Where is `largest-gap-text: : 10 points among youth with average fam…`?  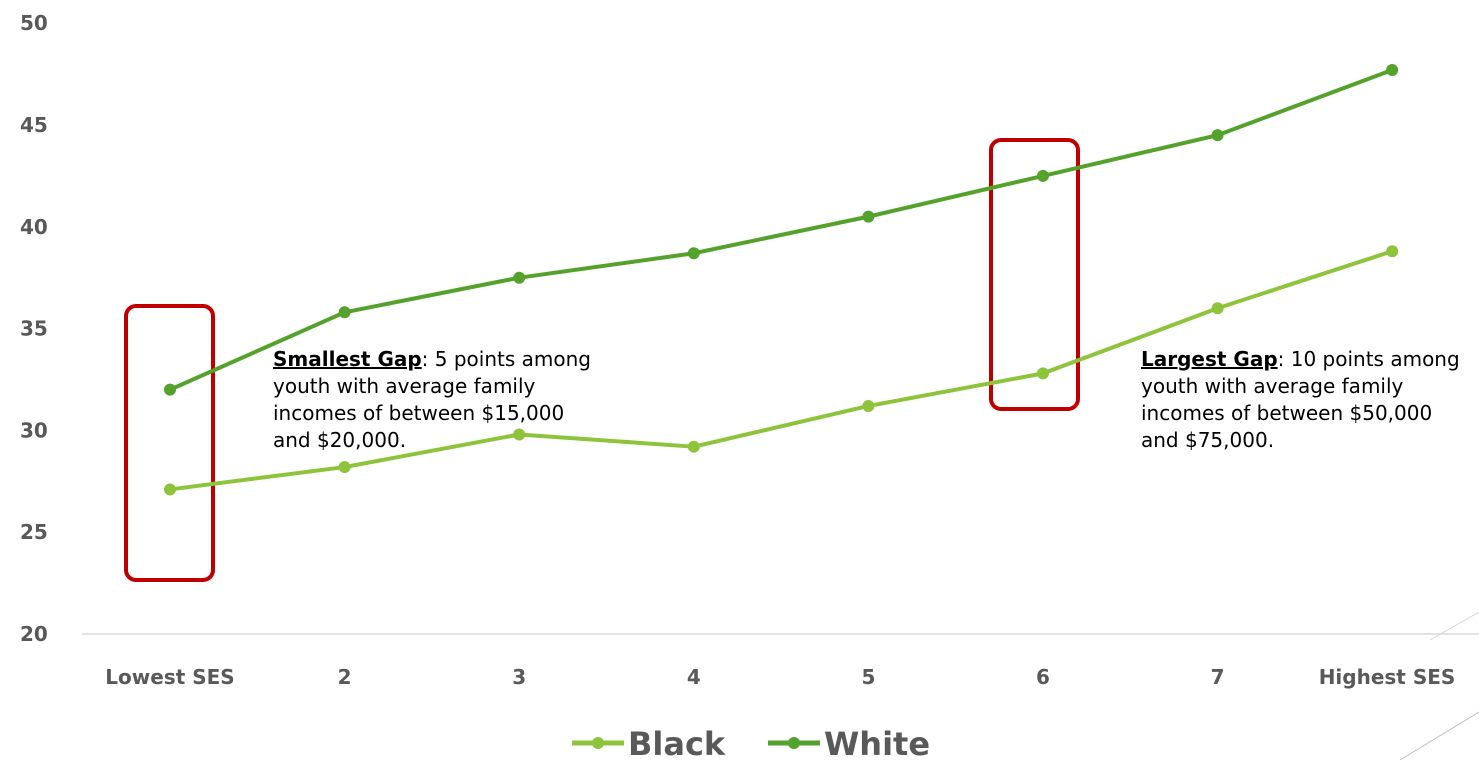
largest-gap-text: : 10 points among youth with average fam… is located at coordinates (1300, 399).